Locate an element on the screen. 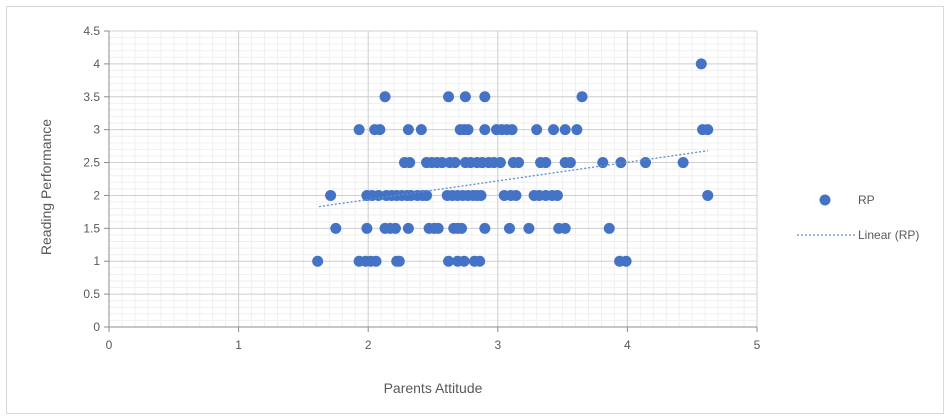 This screenshot has height=420, width=952. x-axis-tick-labels: 0 1 2 3 4 5 is located at coordinates (433, 339).